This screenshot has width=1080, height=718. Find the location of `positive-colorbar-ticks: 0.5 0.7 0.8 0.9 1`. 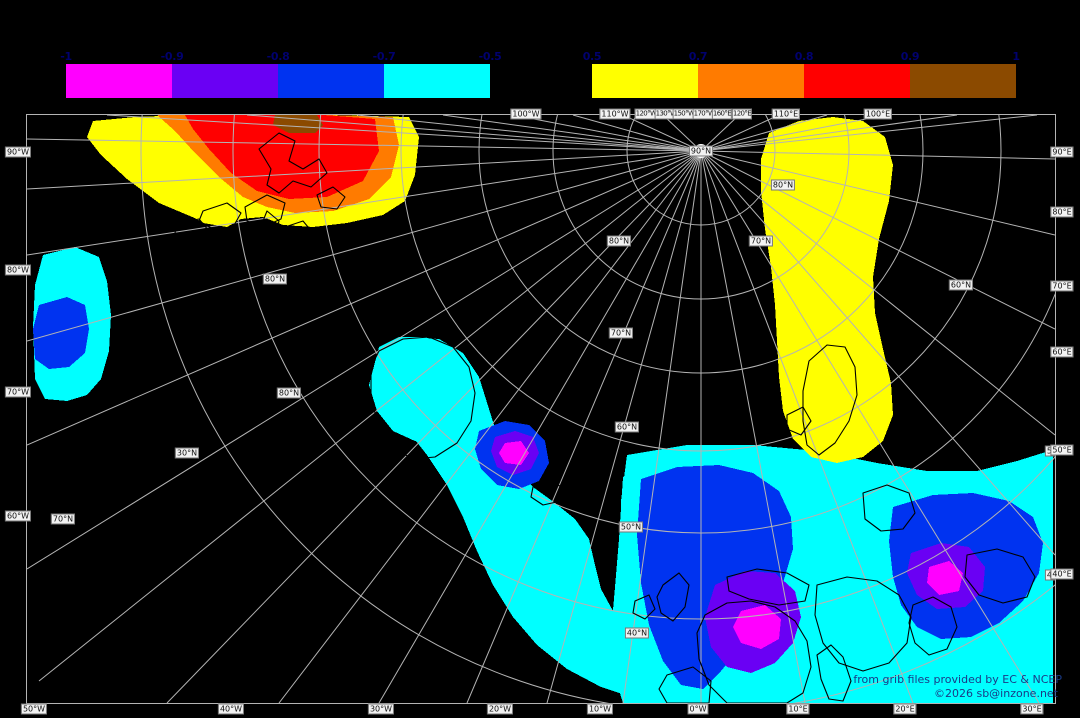

positive-colorbar-ticks: 0.5 0.7 0.8 0.9 1 is located at coordinates (801, 57).